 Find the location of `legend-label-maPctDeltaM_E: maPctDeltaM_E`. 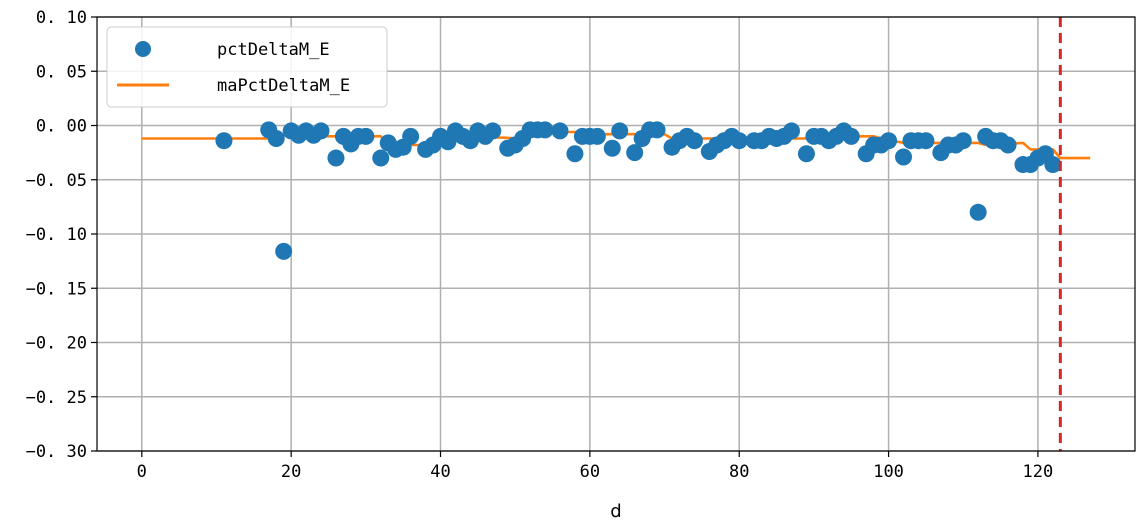

legend-label-maPctDeltaM_E: maPctDeltaM_E is located at coordinates (283, 86).